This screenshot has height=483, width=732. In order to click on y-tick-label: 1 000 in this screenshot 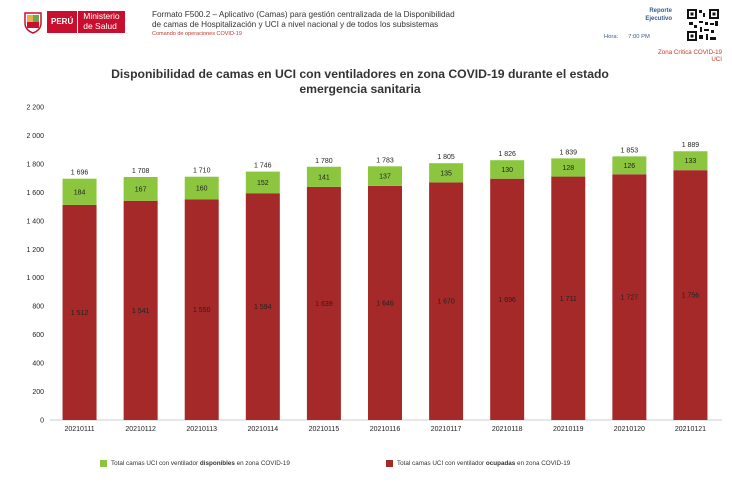, I will do `click(35, 278)`.